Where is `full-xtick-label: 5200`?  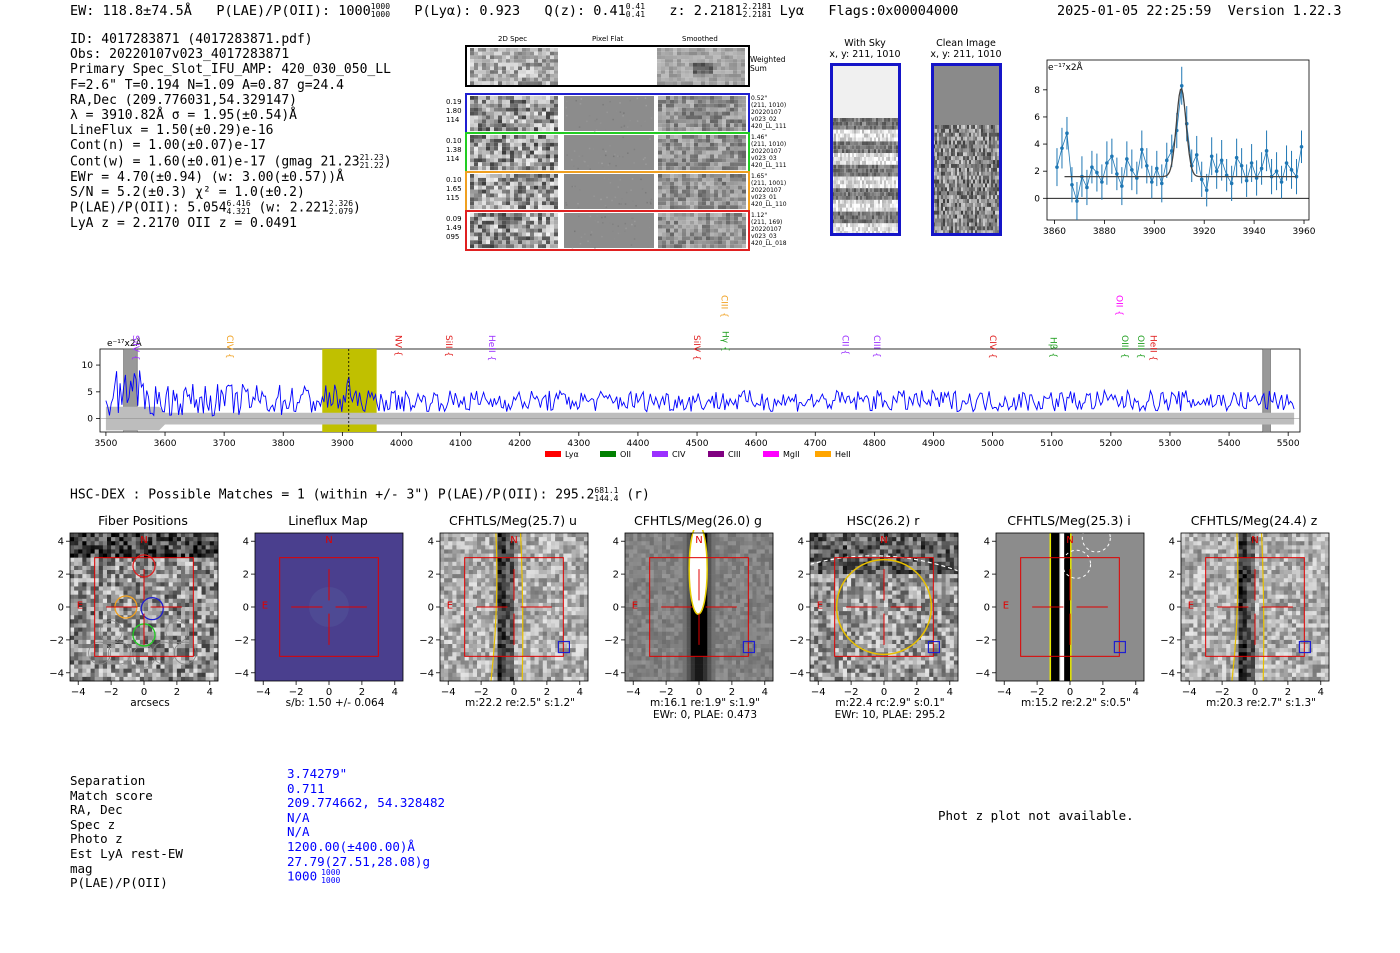
full-xtick-label: 5200 is located at coordinates (1110, 444).